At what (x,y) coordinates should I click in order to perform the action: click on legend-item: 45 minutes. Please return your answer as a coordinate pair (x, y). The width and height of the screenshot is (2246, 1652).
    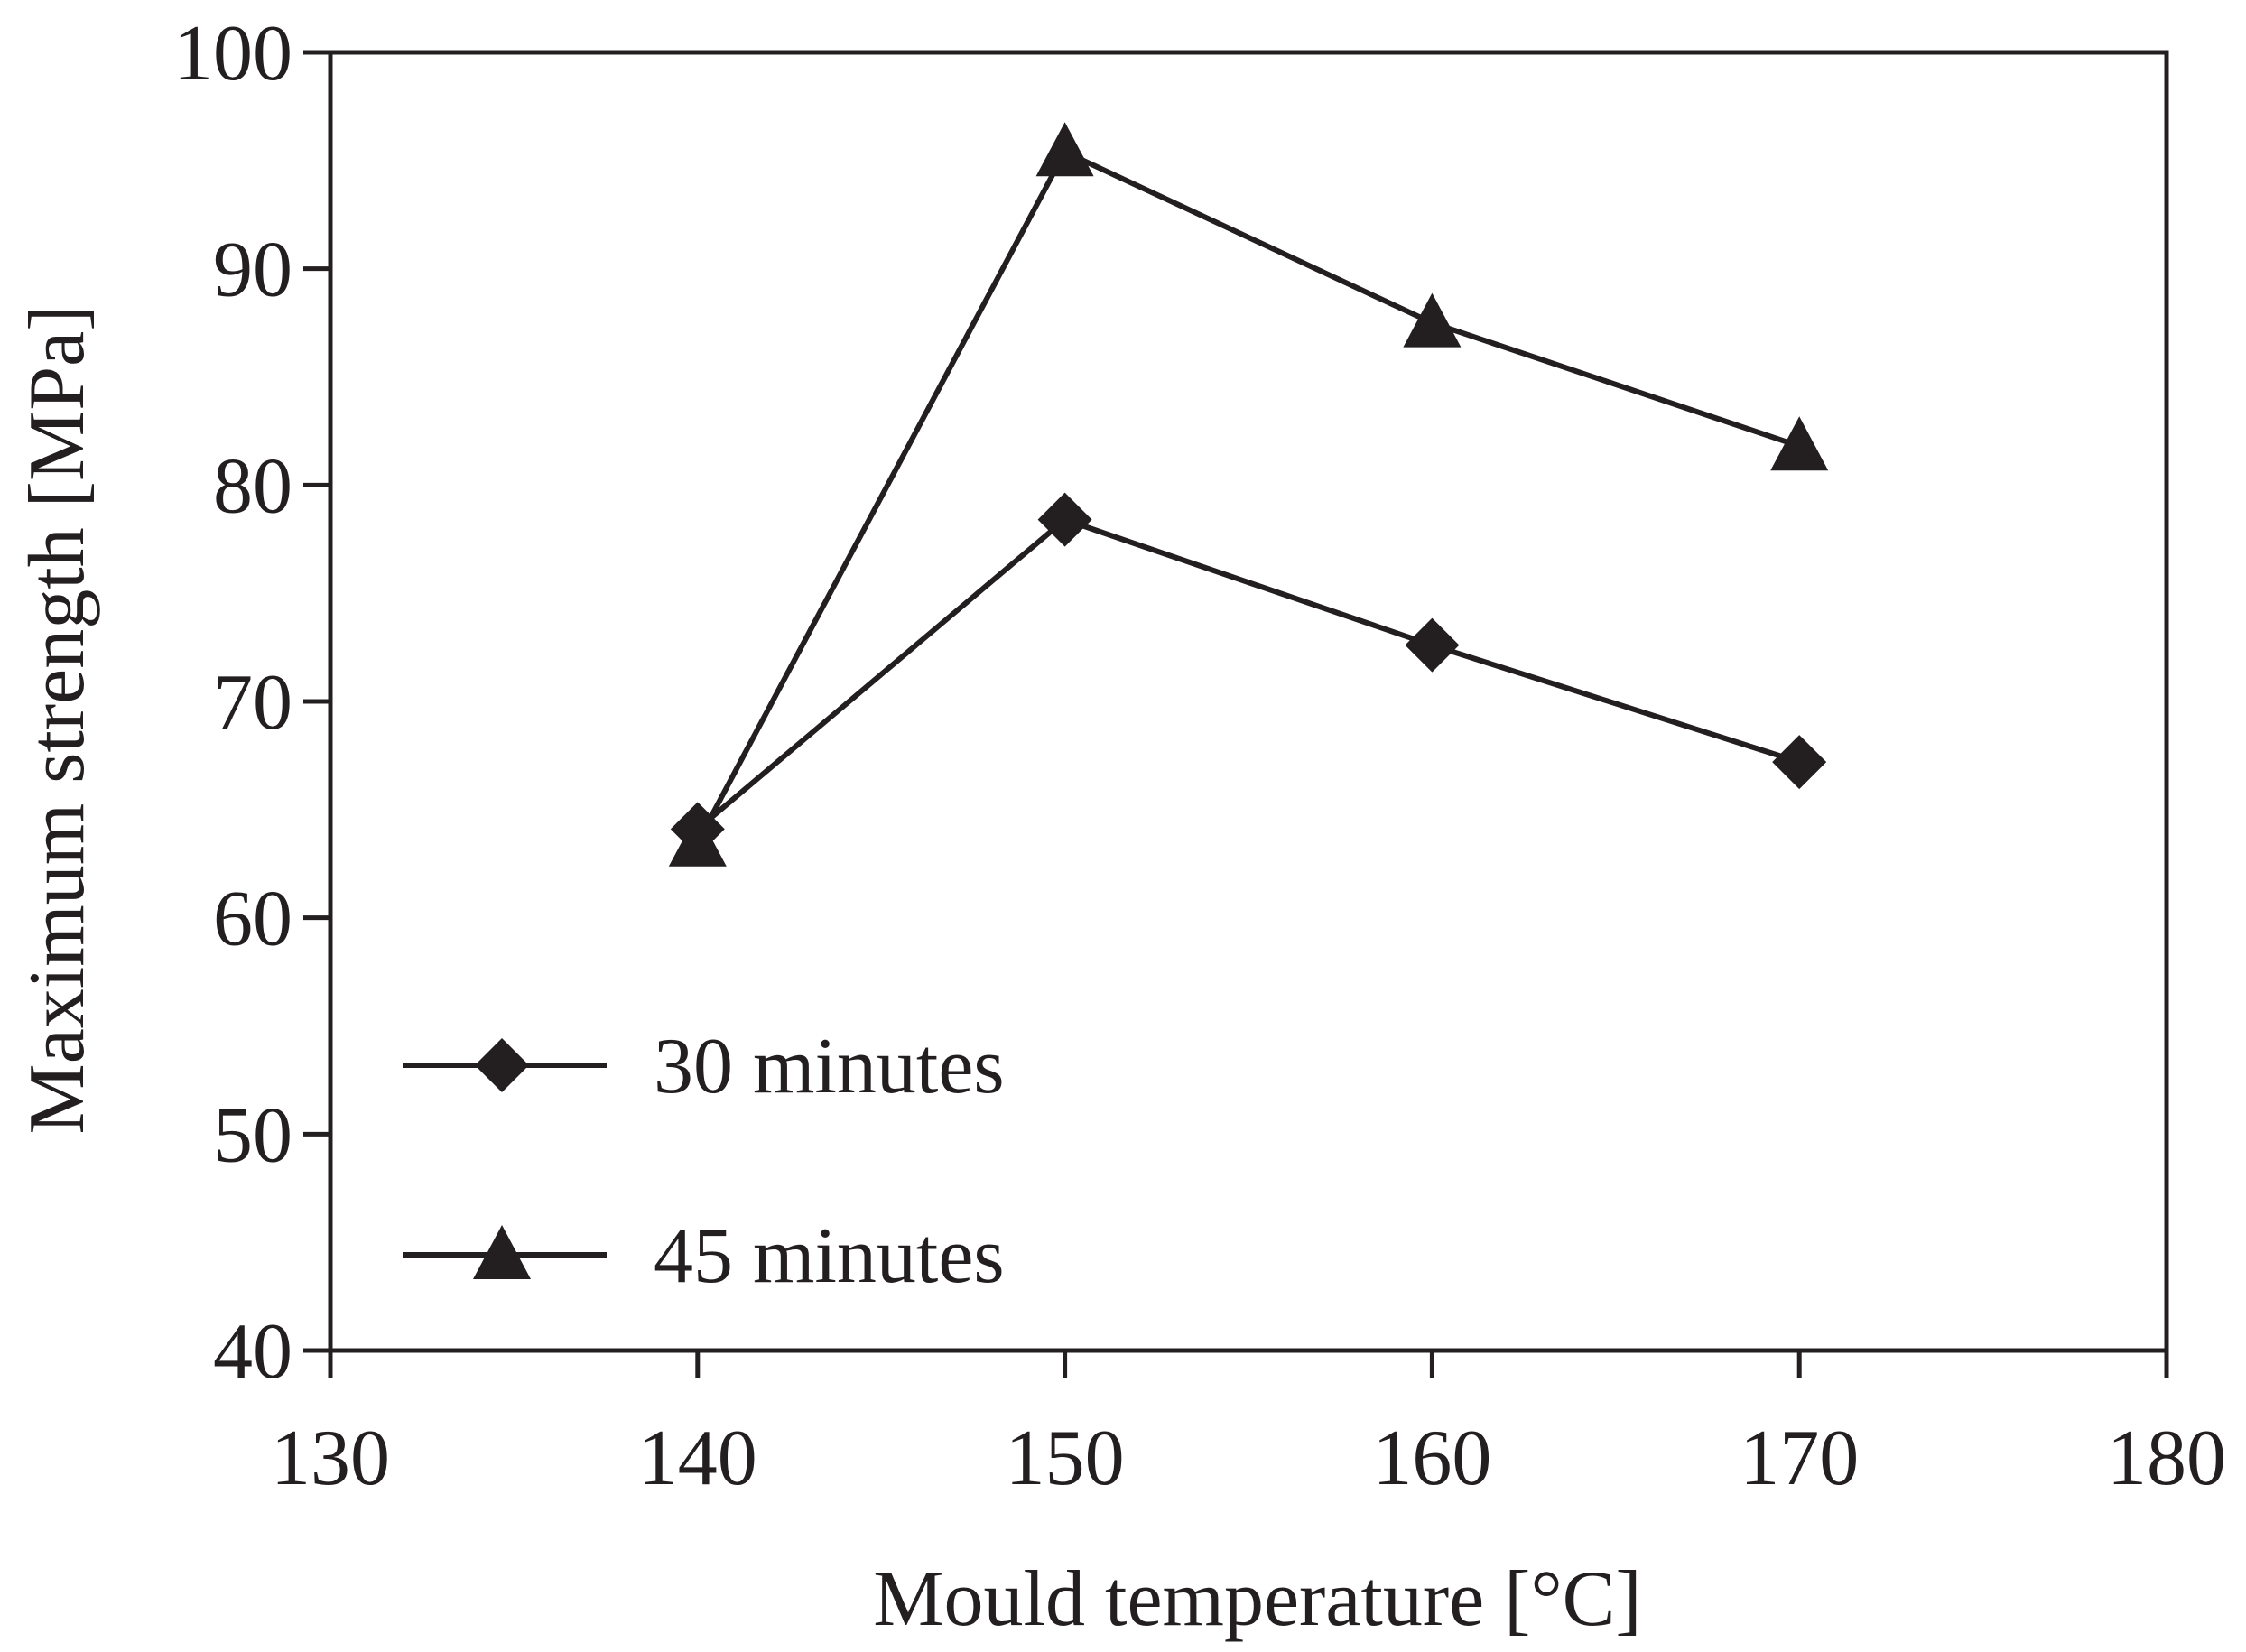
    Looking at the image, I should click on (704, 1256).